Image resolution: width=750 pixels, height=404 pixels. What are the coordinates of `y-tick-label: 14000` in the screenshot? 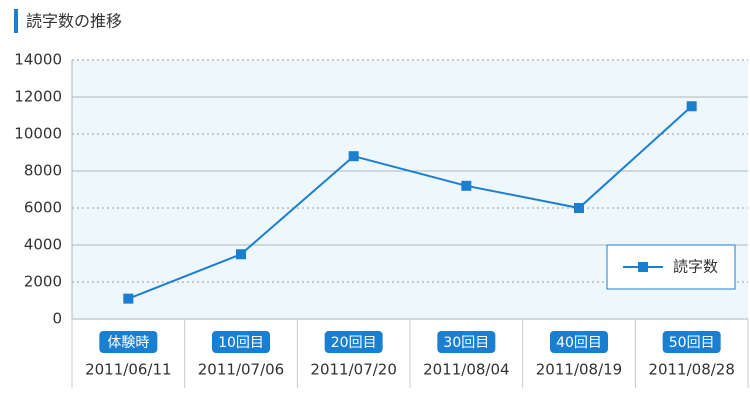 It's located at (38, 60).